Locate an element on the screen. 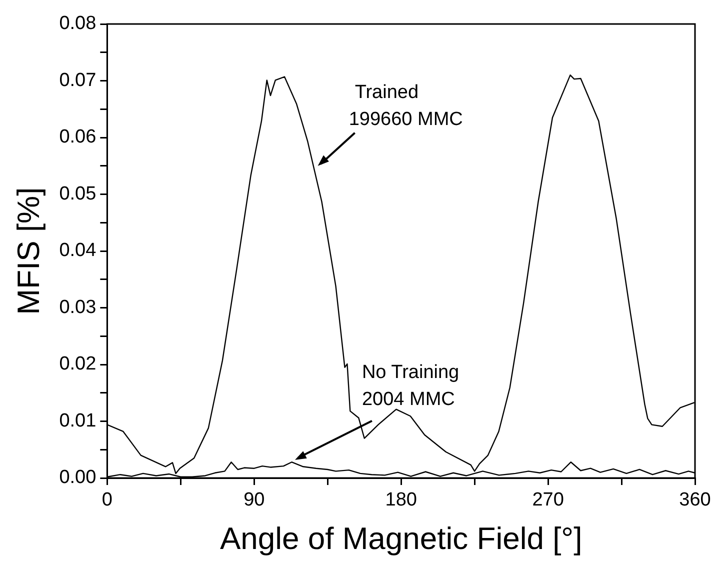  y-tick-label: 0.04 is located at coordinates (78, 251).